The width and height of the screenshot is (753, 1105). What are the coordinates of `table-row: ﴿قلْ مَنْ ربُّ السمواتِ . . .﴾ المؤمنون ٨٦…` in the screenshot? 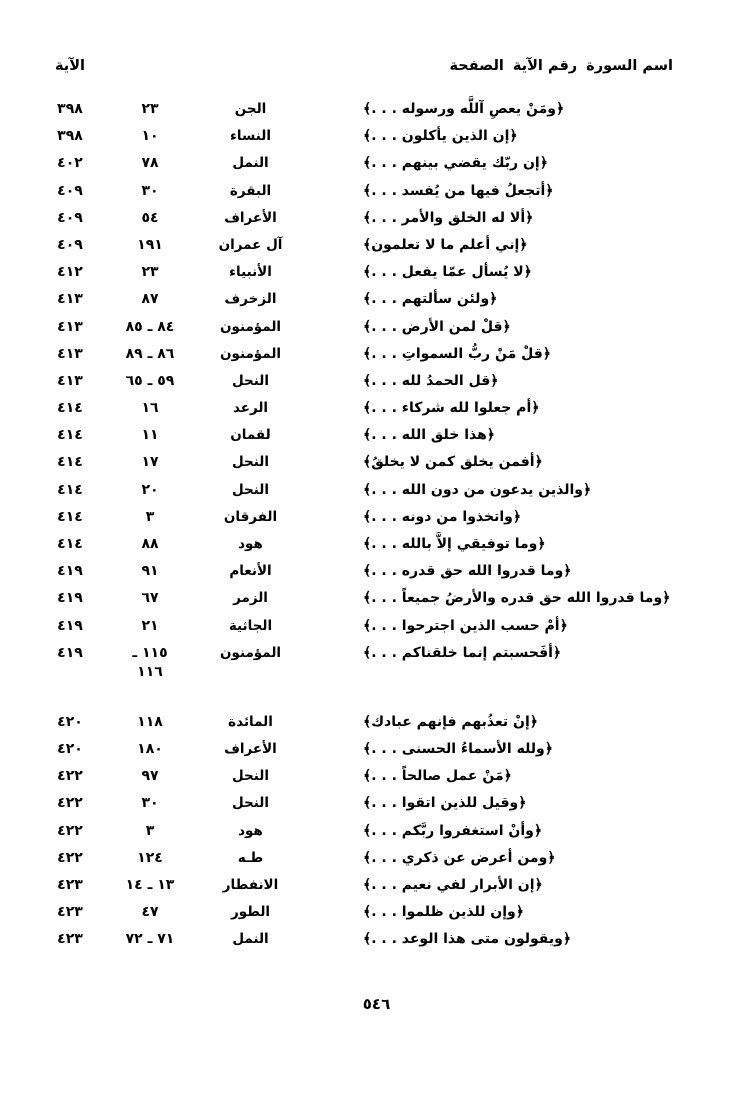 It's located at (375, 358).